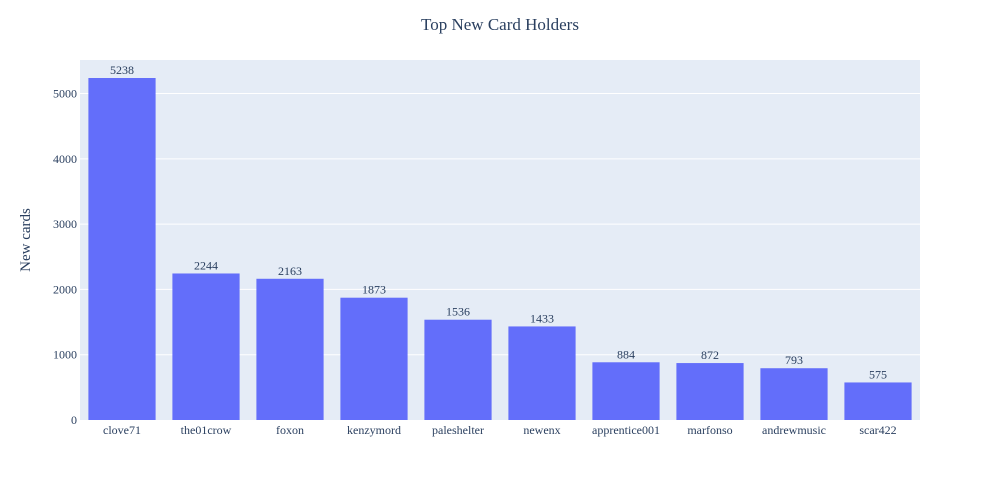  What do you see at coordinates (206, 265) in the screenshot?
I see `data-label: 2244` at bounding box center [206, 265].